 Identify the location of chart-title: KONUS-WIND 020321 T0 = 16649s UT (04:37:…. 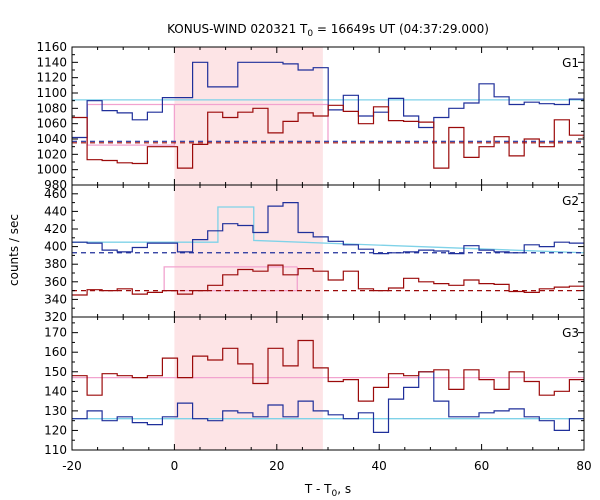
(328, 30).